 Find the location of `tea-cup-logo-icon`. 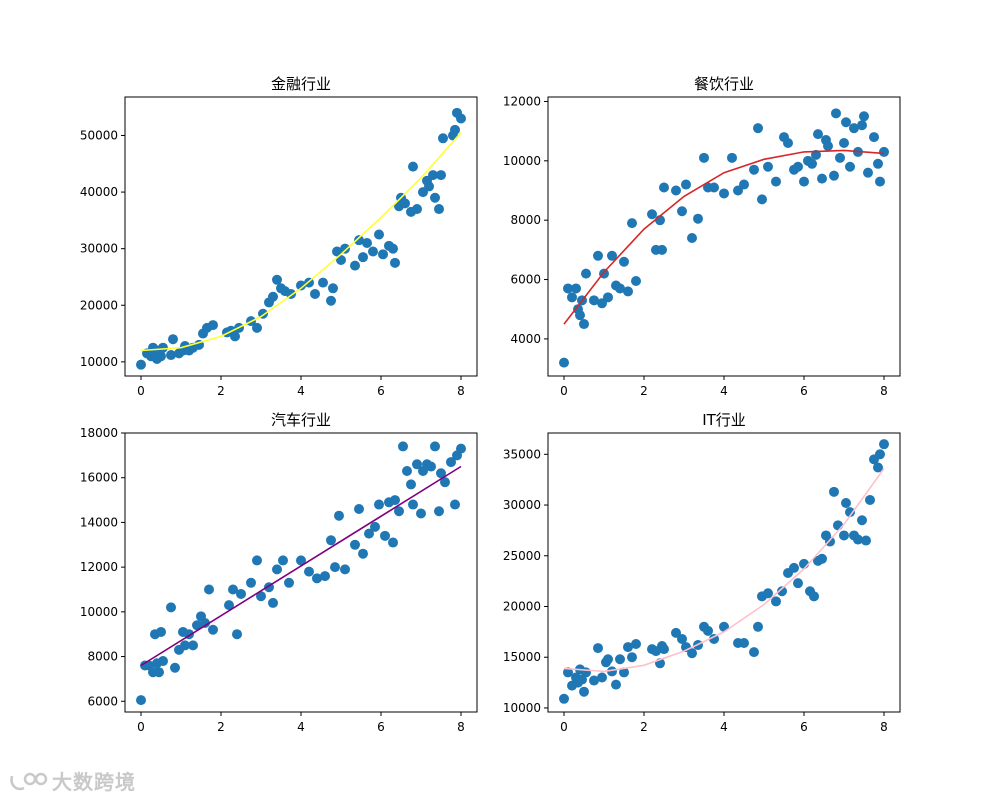

tea-cup-logo-icon is located at coordinates (29, 781).